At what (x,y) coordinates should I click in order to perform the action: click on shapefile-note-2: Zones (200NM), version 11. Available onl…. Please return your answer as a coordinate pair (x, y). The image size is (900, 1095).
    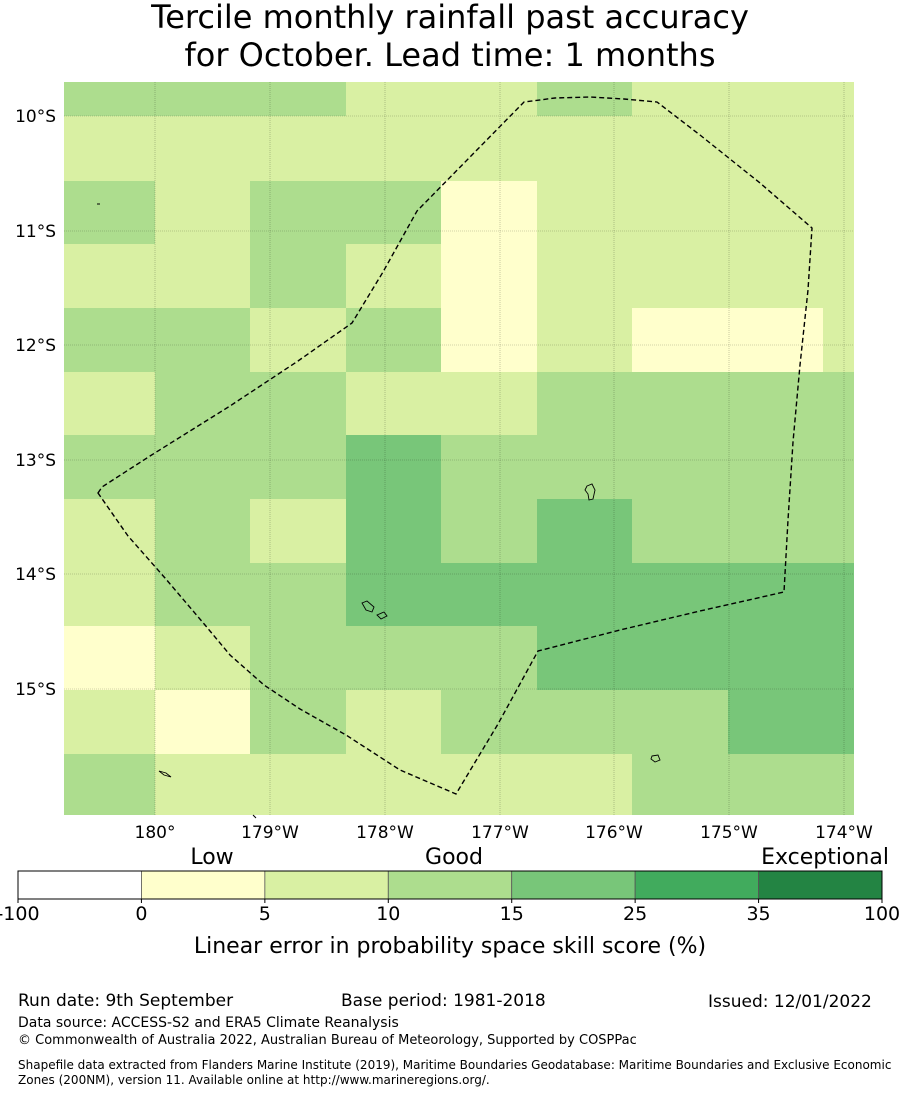
    Looking at the image, I should click on (254, 1080).